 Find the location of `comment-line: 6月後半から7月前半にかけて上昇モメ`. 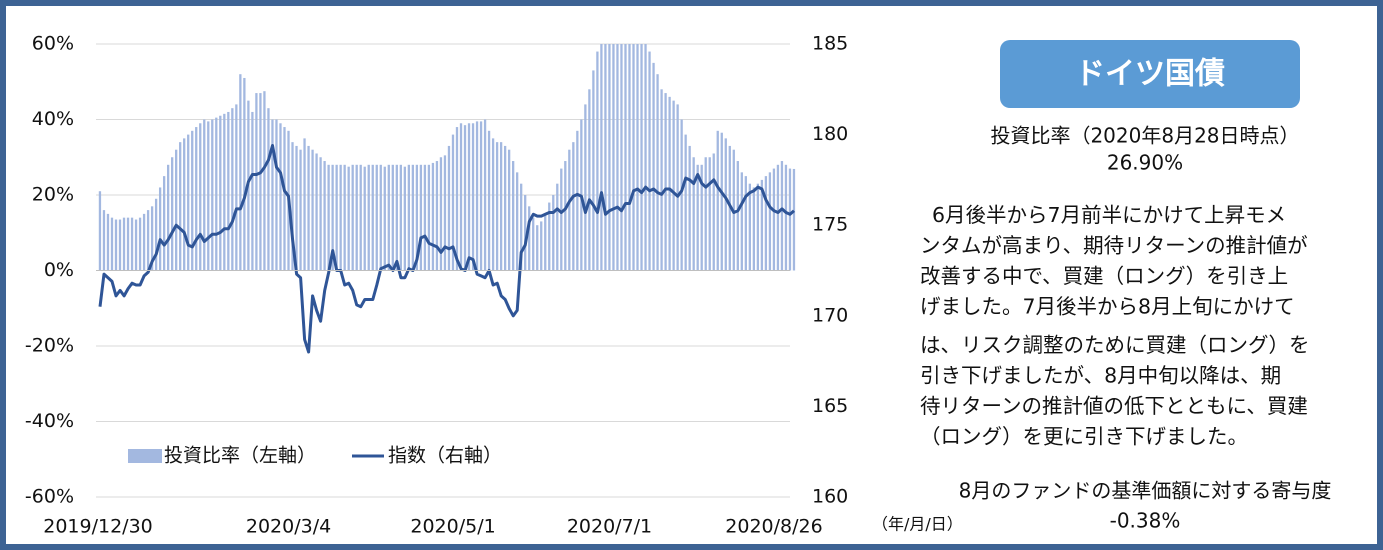

comment-line: 6月後半から7月前半にかけて上昇モメ is located at coordinates (1109, 215).